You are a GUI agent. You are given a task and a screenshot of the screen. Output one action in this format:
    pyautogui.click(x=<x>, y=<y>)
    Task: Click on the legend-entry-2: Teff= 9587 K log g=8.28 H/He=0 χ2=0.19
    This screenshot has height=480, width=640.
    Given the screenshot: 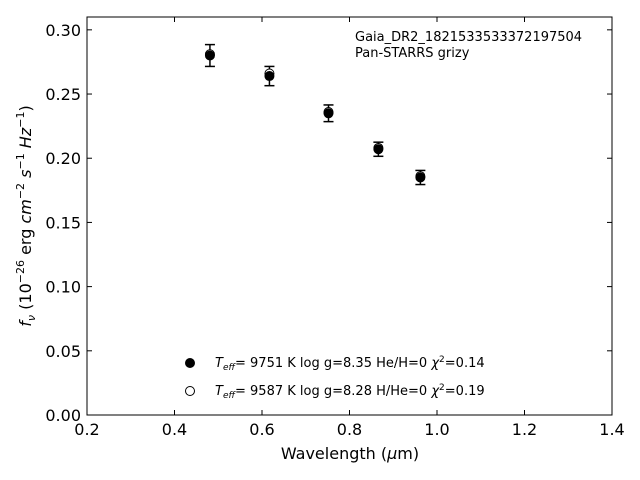 What is the action you would take?
    pyautogui.click(x=350, y=392)
    